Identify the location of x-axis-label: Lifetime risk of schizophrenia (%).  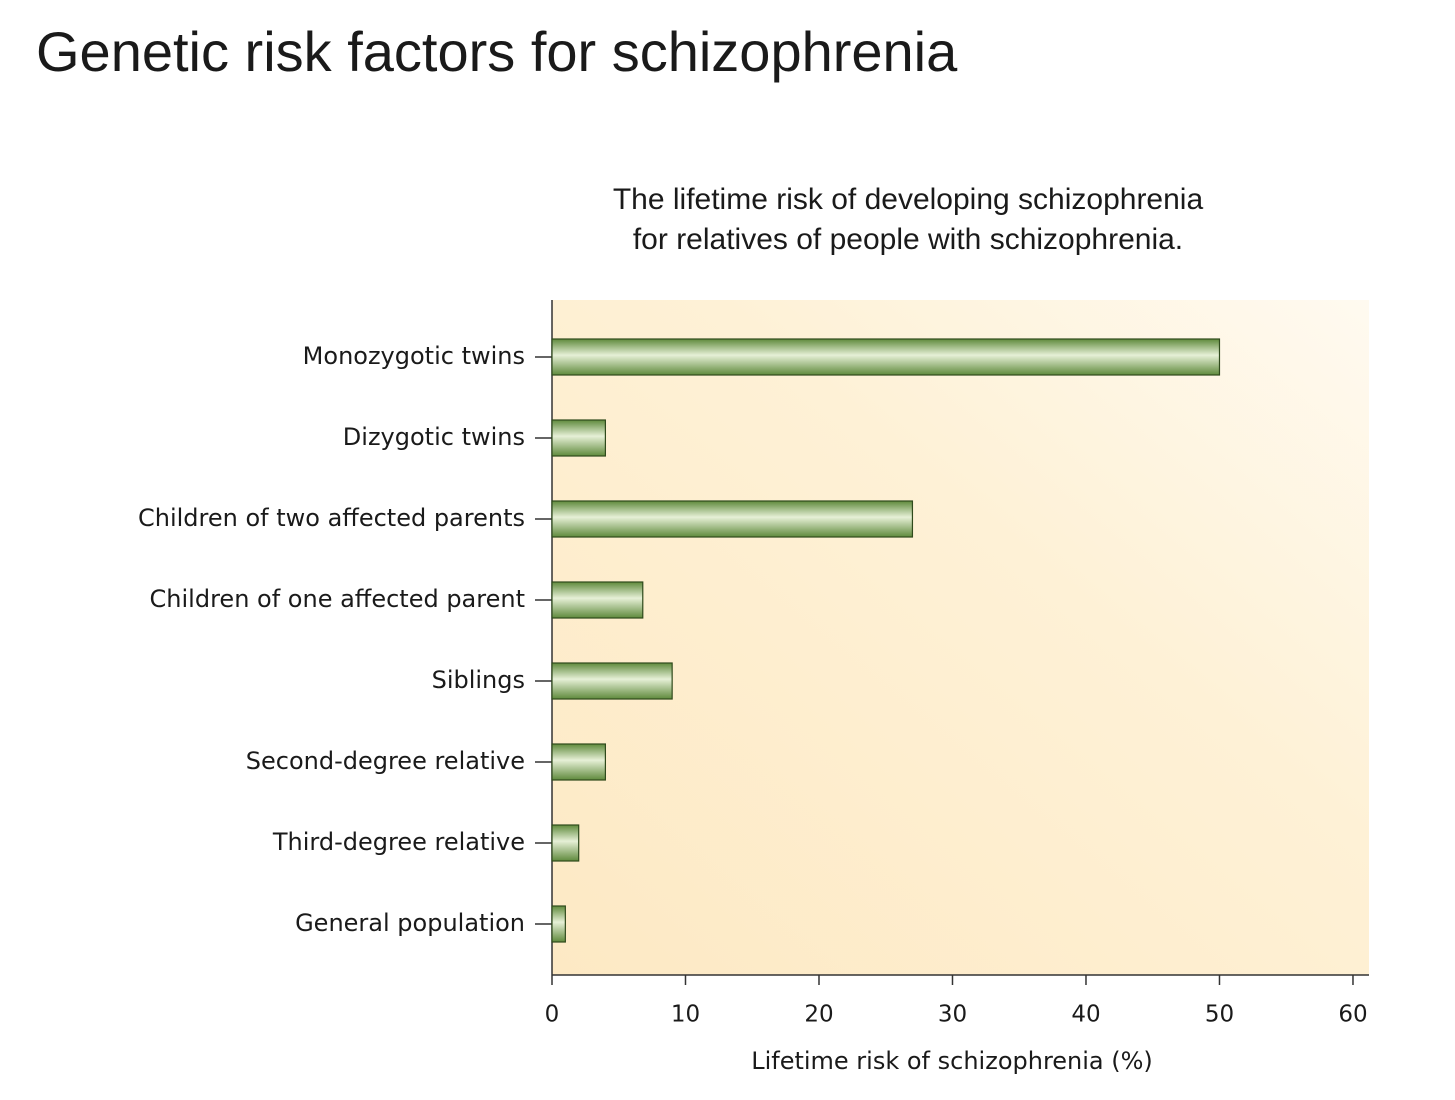
(952, 1061).